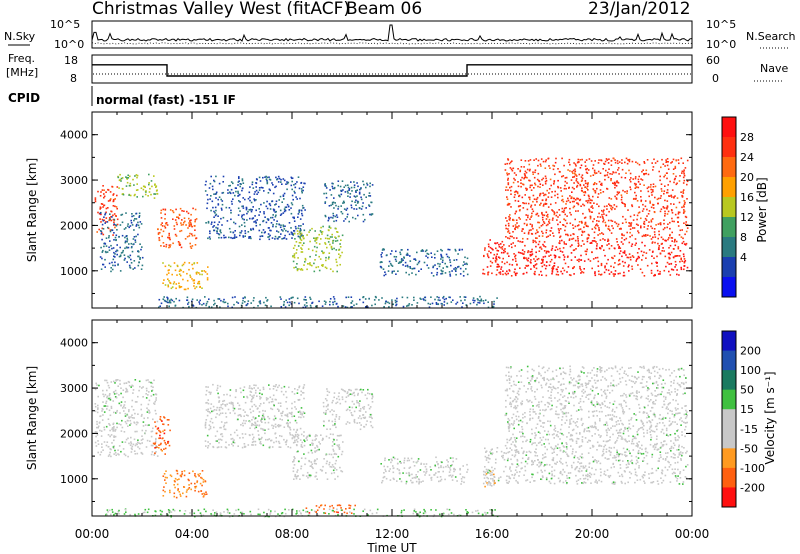 The image size is (800, 554). What do you see at coordinates (24, 98) in the screenshot?
I see `cpid-label: CPID` at bounding box center [24, 98].